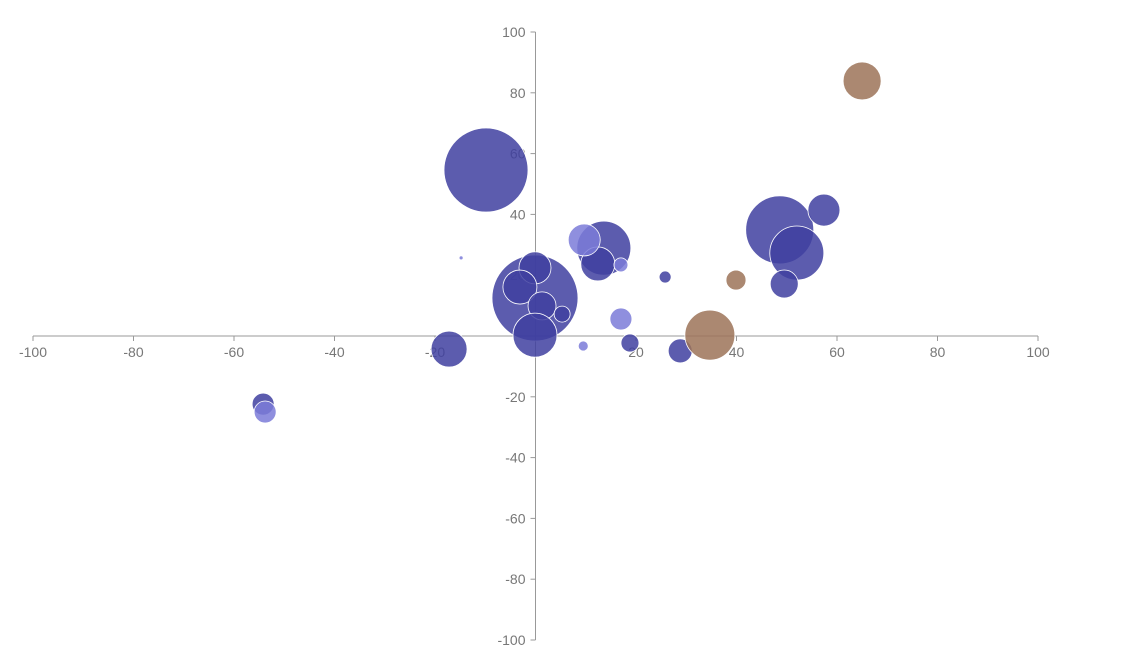  What do you see at coordinates (234, 352) in the screenshot?
I see `x-tick-label: -60` at bounding box center [234, 352].